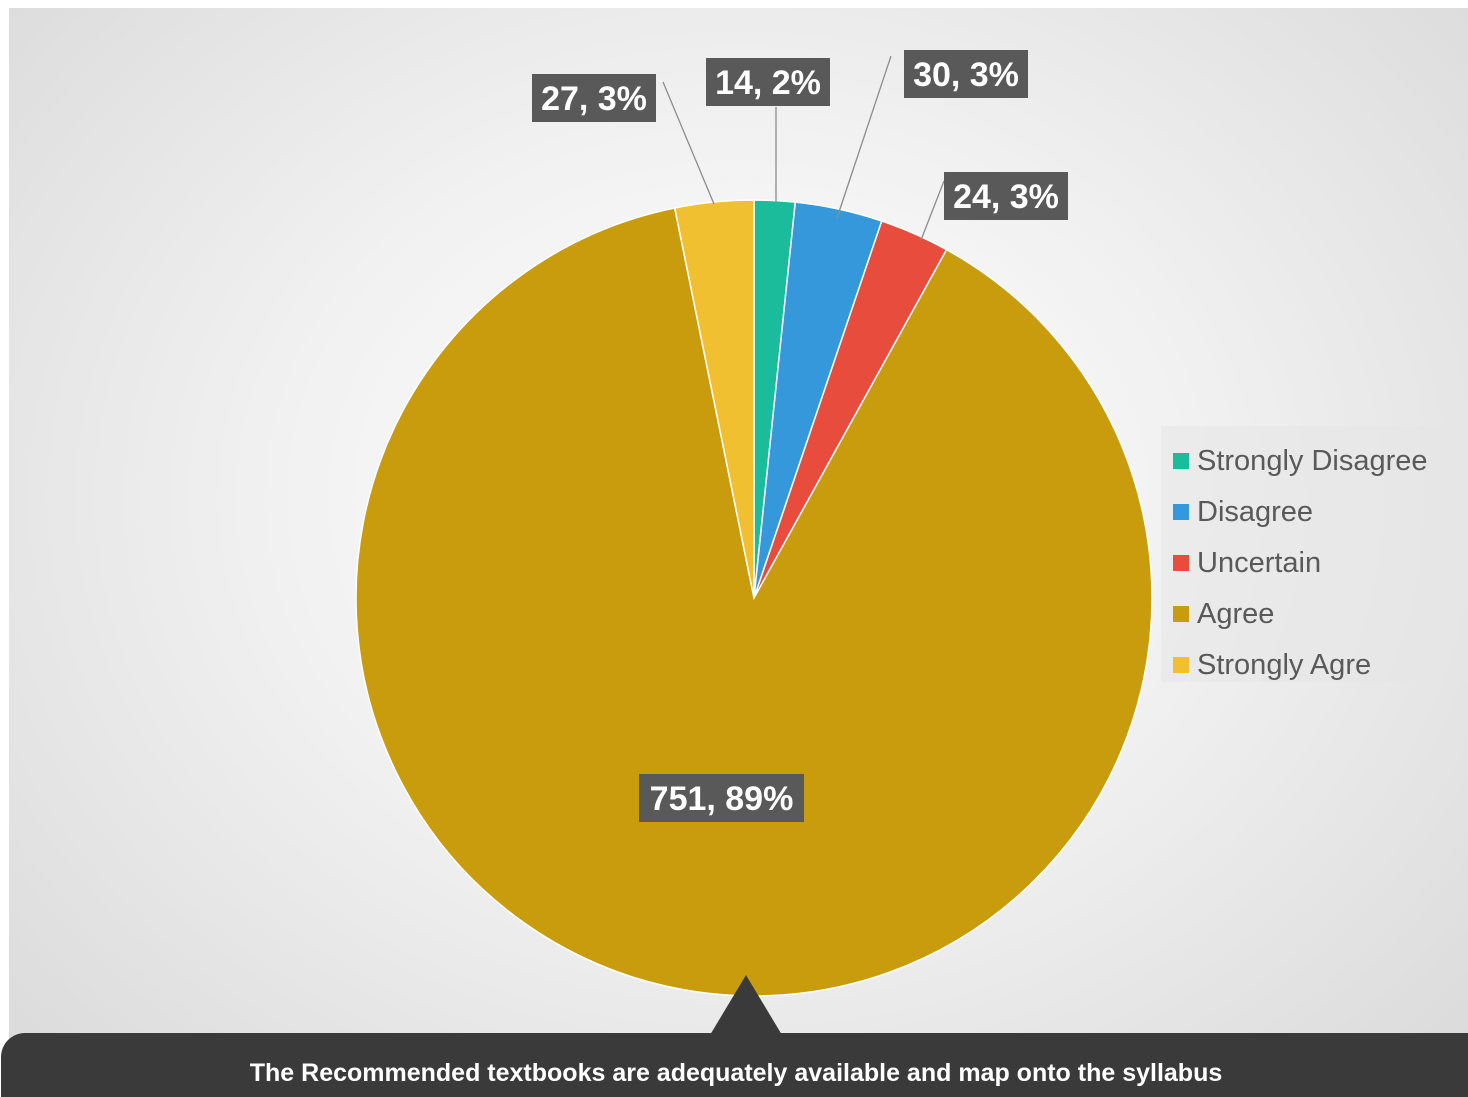  I want to click on legend-item-uncertain: Uncertain, so click(1247, 563).